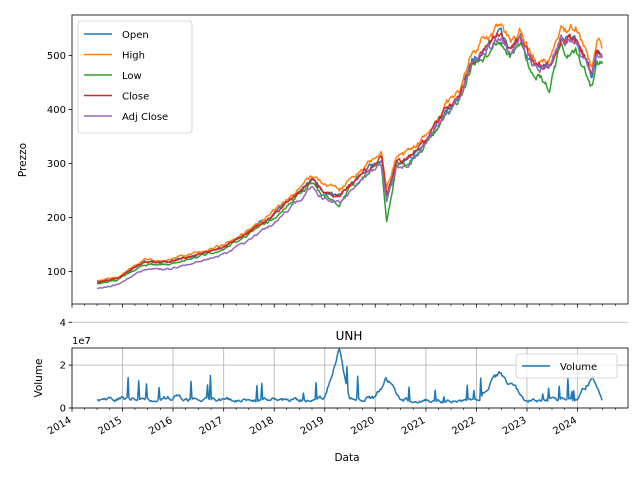  I want to click on volume-axis-offset: 1e7, so click(81, 341).